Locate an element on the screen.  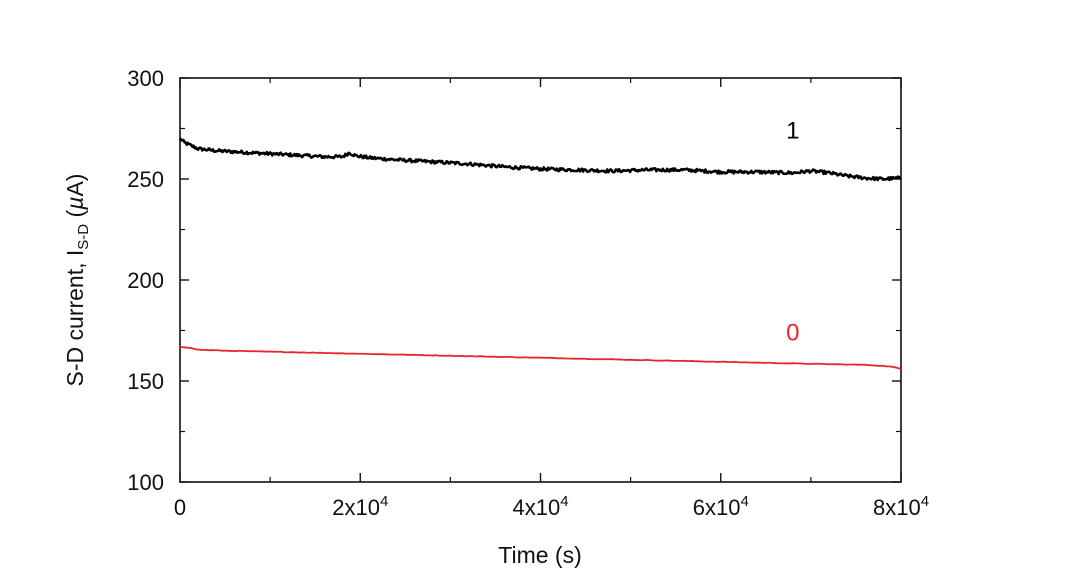
y-axis-title-unit-greek: µ is located at coordinates (75, 204).